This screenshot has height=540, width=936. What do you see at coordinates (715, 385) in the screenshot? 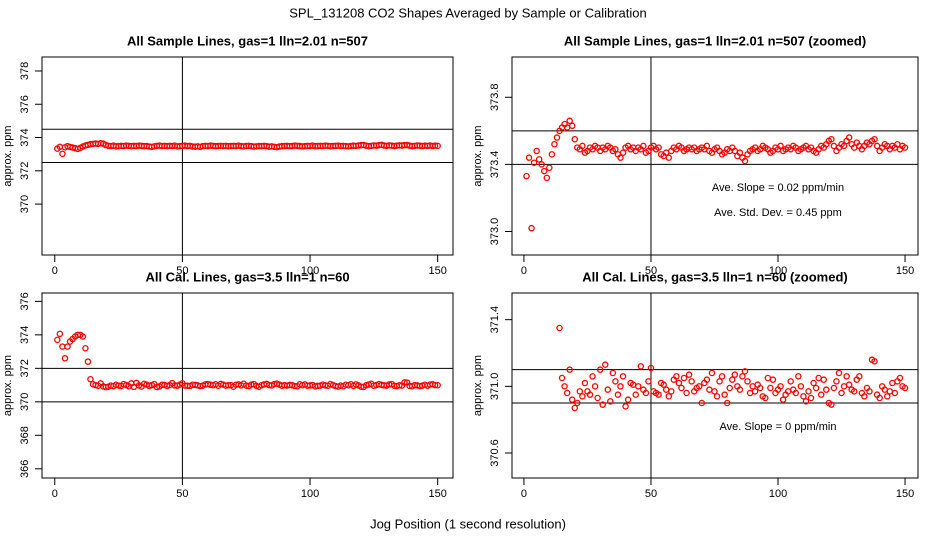
I see `plot-content` at bounding box center [715, 385].